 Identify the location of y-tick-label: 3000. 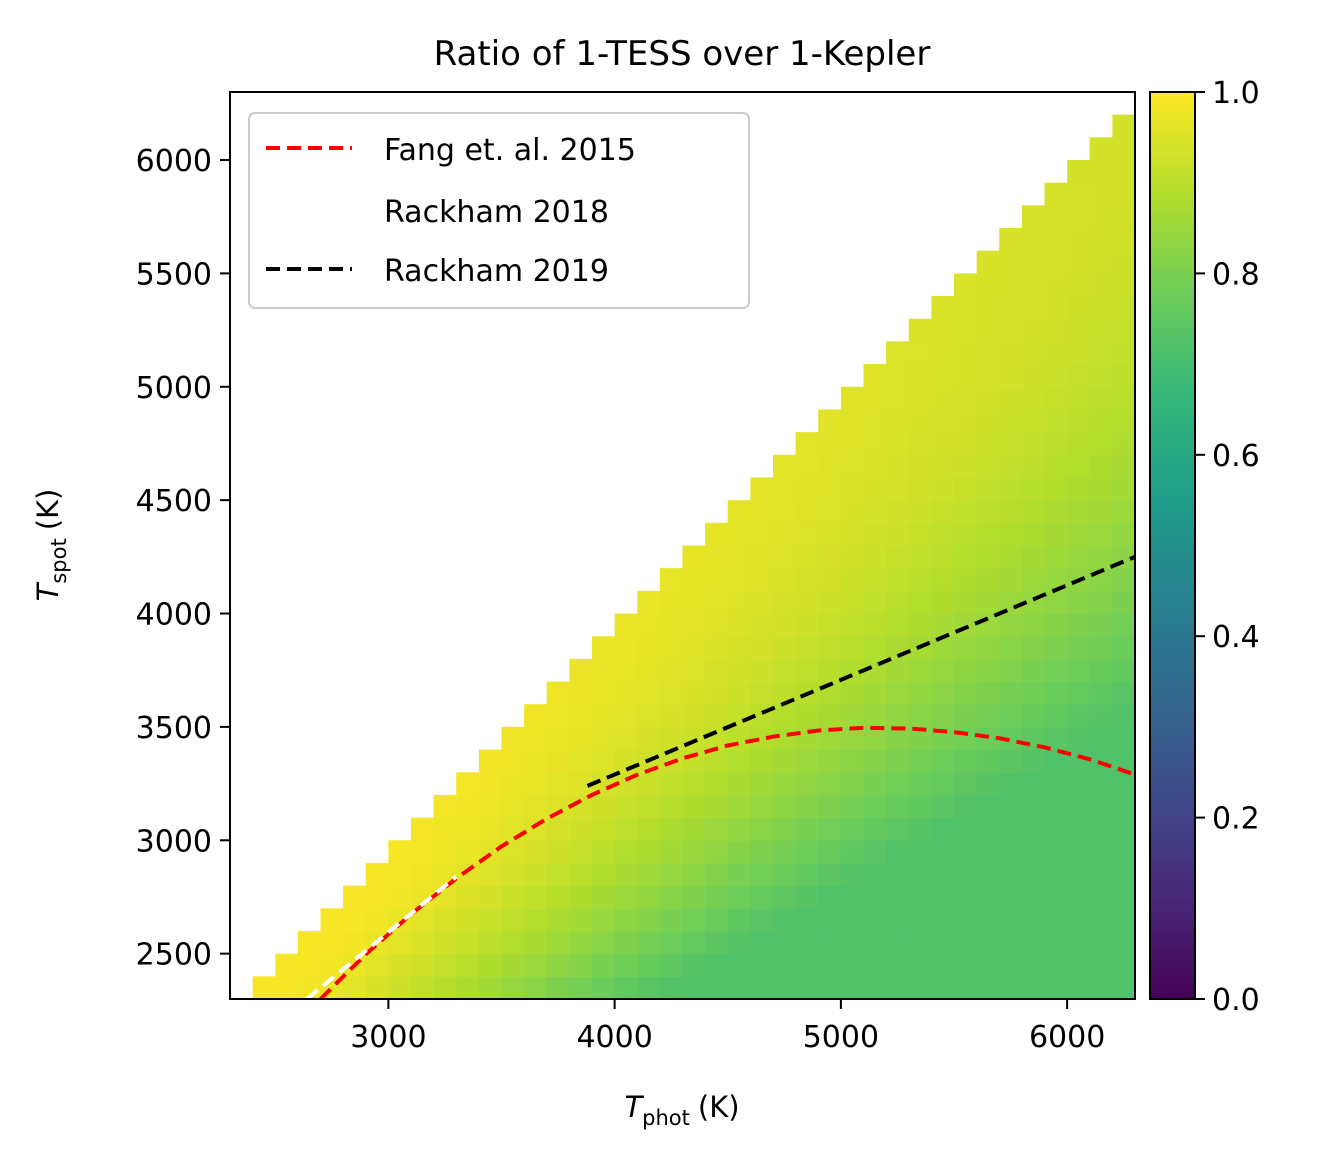
(174, 841).